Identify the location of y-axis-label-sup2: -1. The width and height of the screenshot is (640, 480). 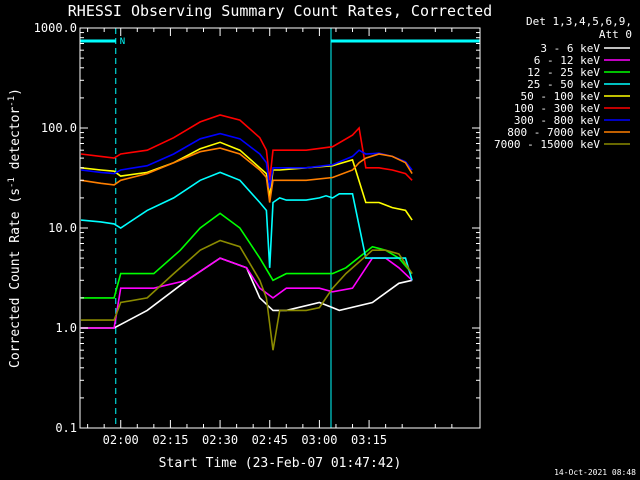
(12, 101).